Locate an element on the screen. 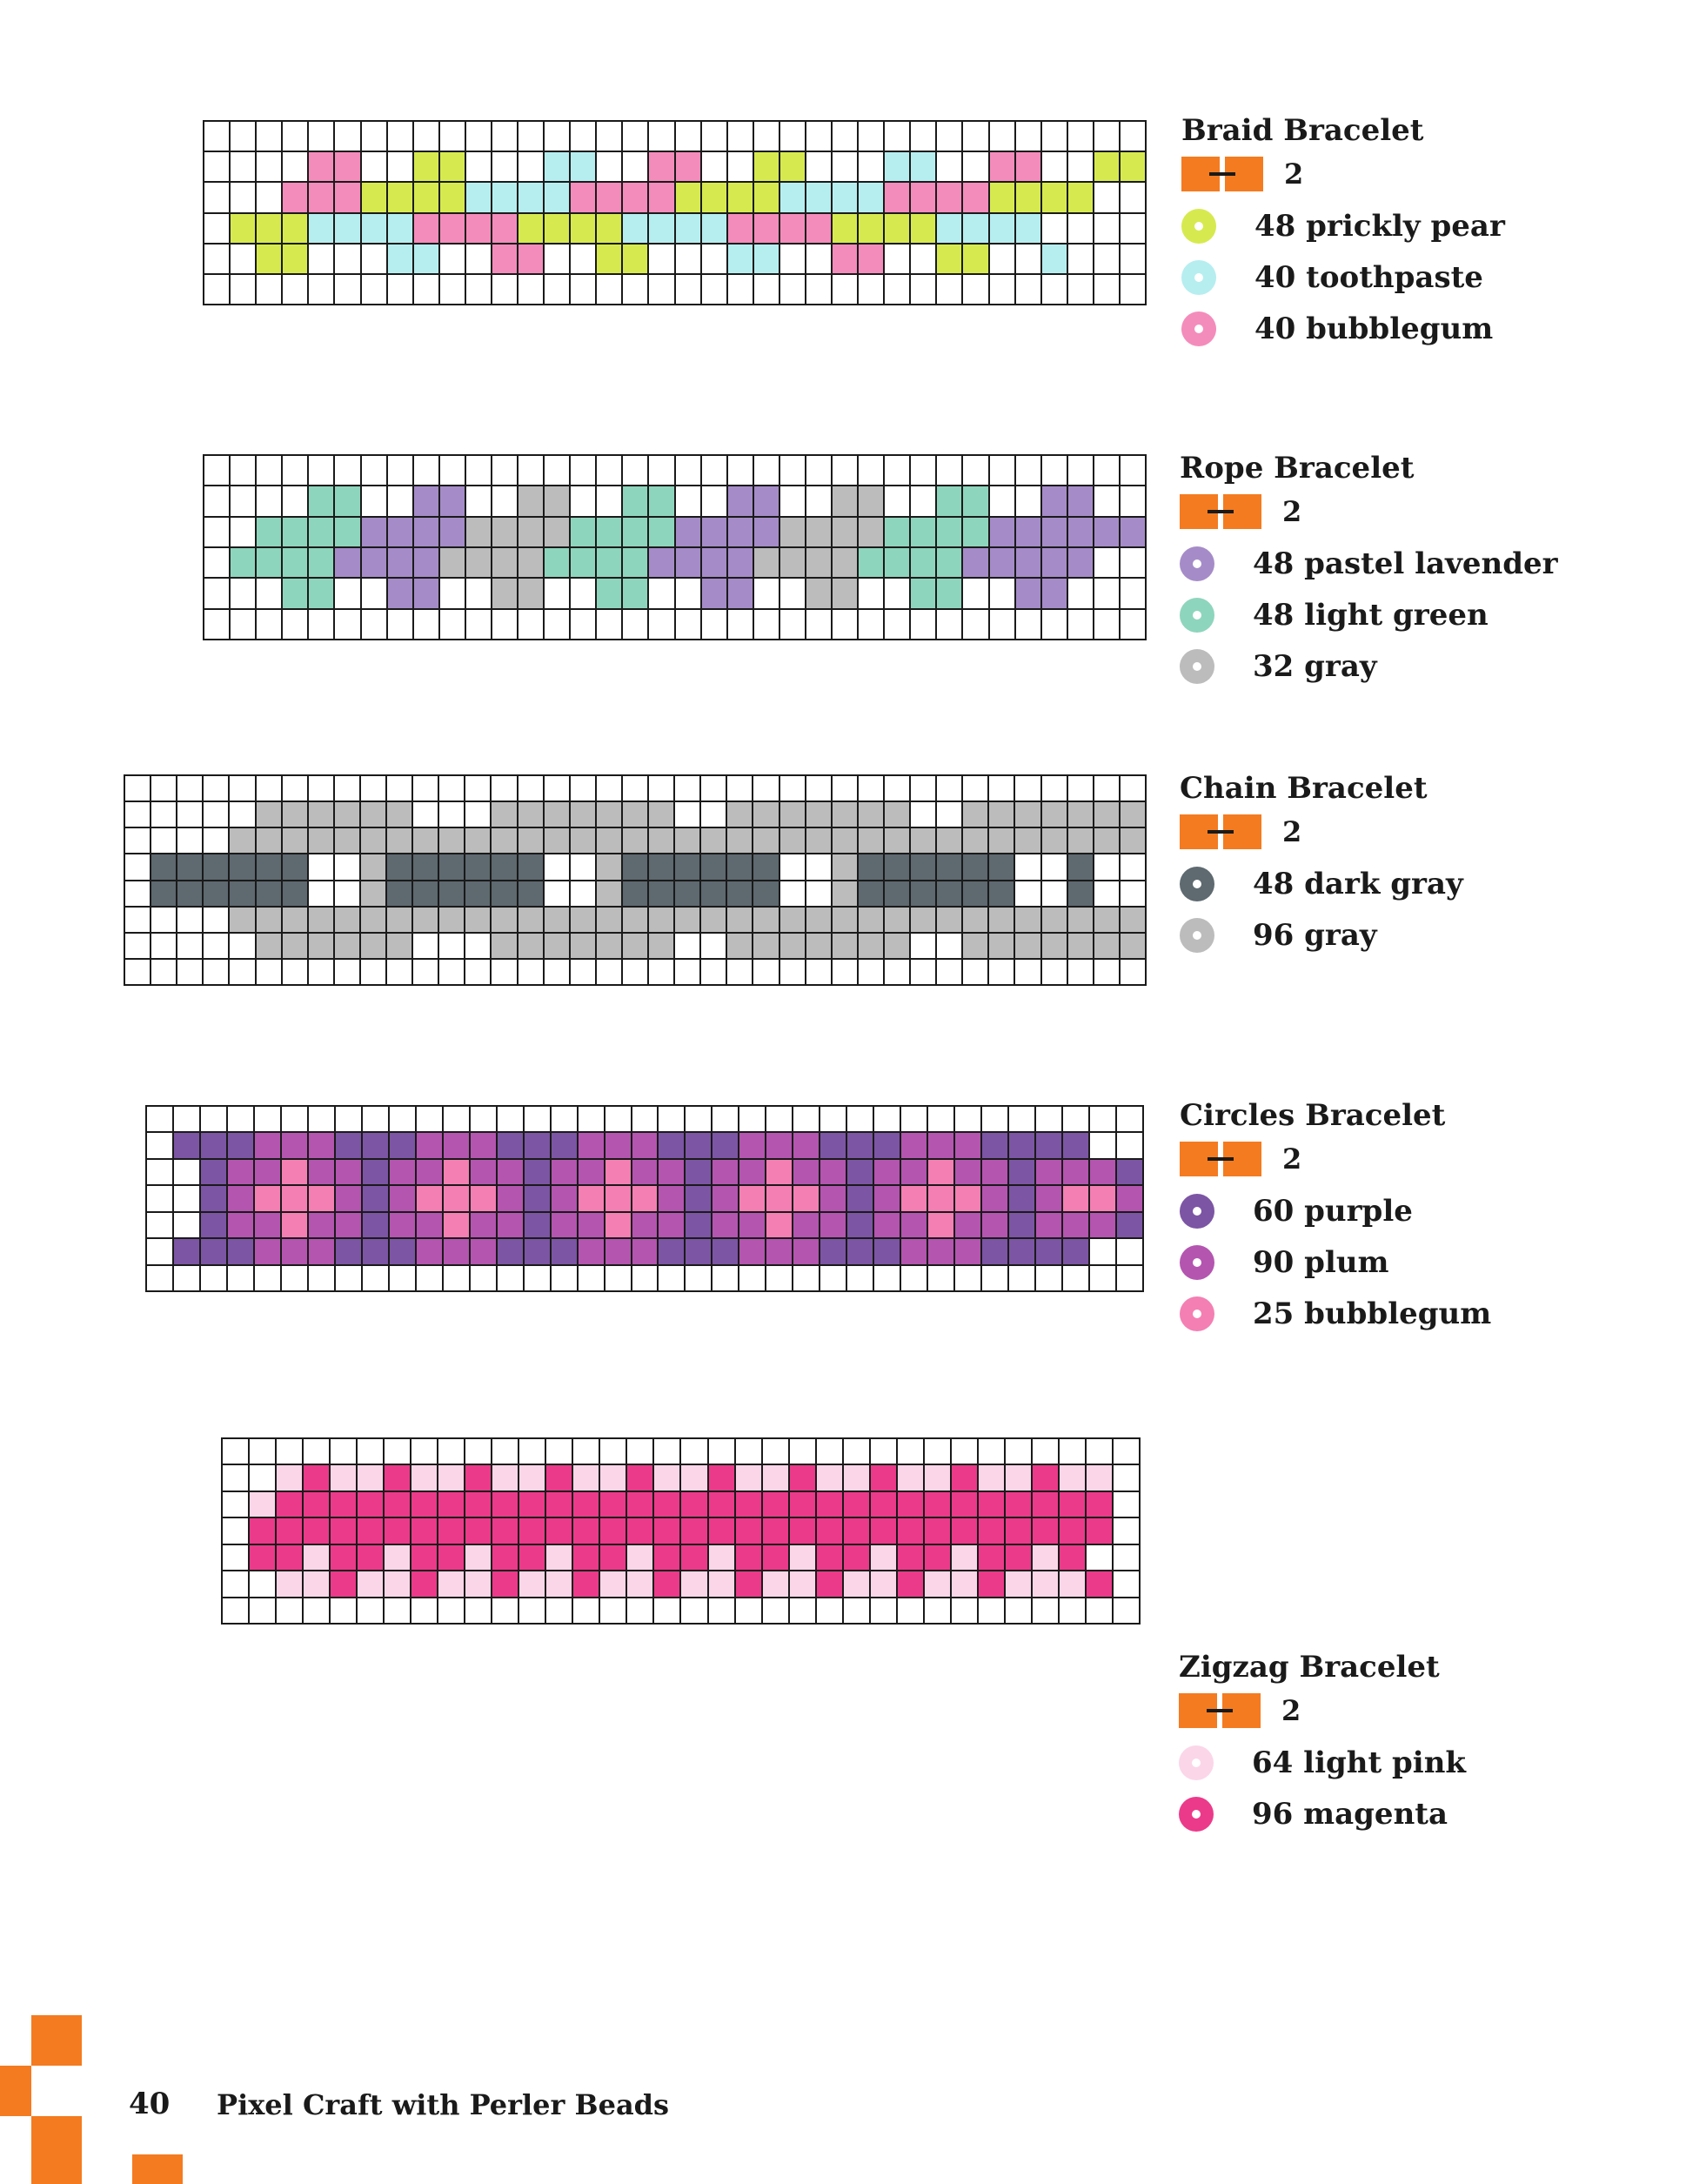  circles-bracelet-pattern is located at coordinates (644, 1198).